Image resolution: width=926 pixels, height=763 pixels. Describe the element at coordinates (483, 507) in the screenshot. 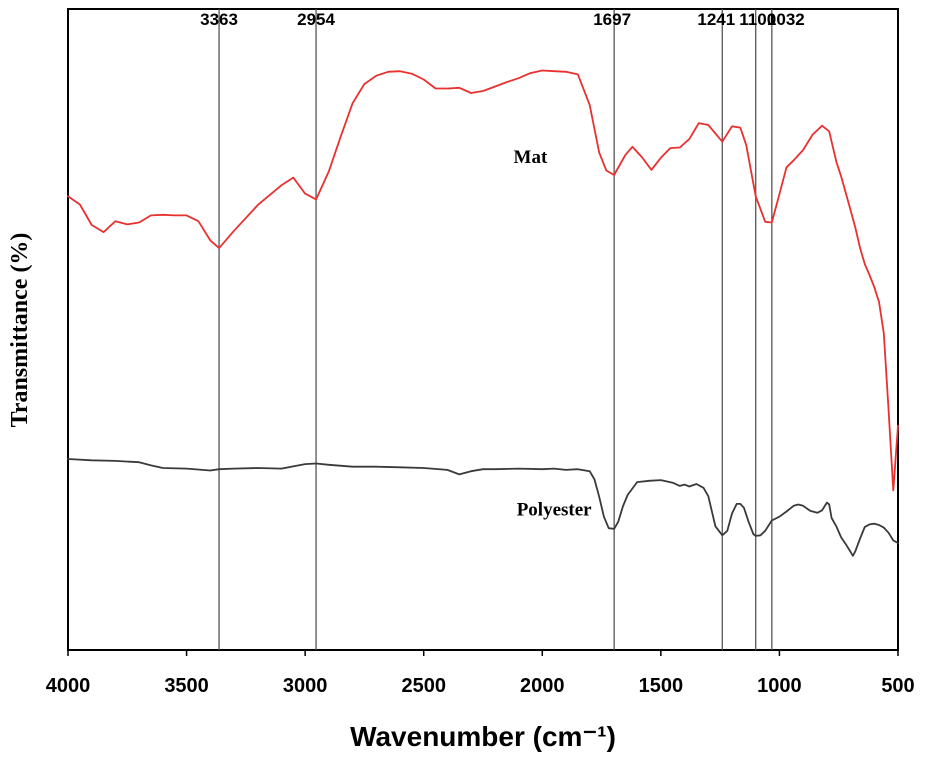

I see `series-line-polyester` at that location.